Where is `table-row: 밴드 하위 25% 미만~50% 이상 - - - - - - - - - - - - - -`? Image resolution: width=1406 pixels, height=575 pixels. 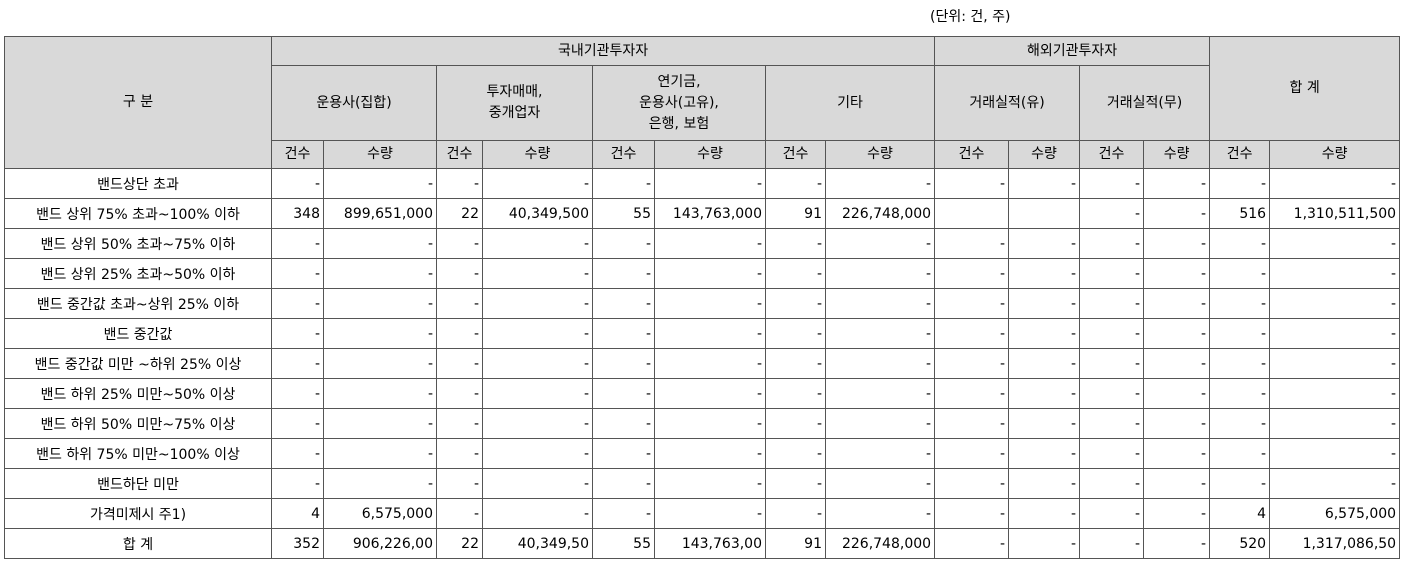 table-row: 밴드 하위 25% 미만~50% 이상 - - - - - - - - - - - - - - is located at coordinates (702, 393).